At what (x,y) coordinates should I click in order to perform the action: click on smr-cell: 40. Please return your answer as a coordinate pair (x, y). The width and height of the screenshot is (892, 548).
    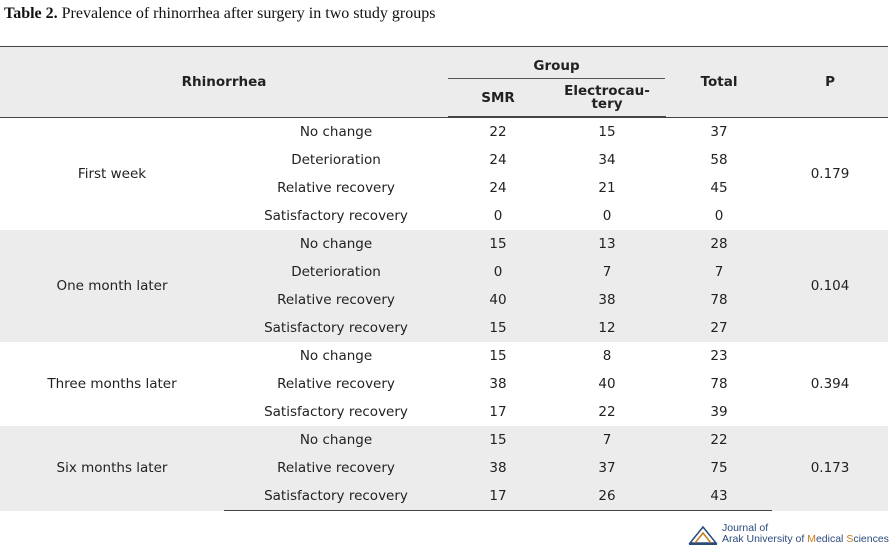
    Looking at the image, I should click on (498, 300).